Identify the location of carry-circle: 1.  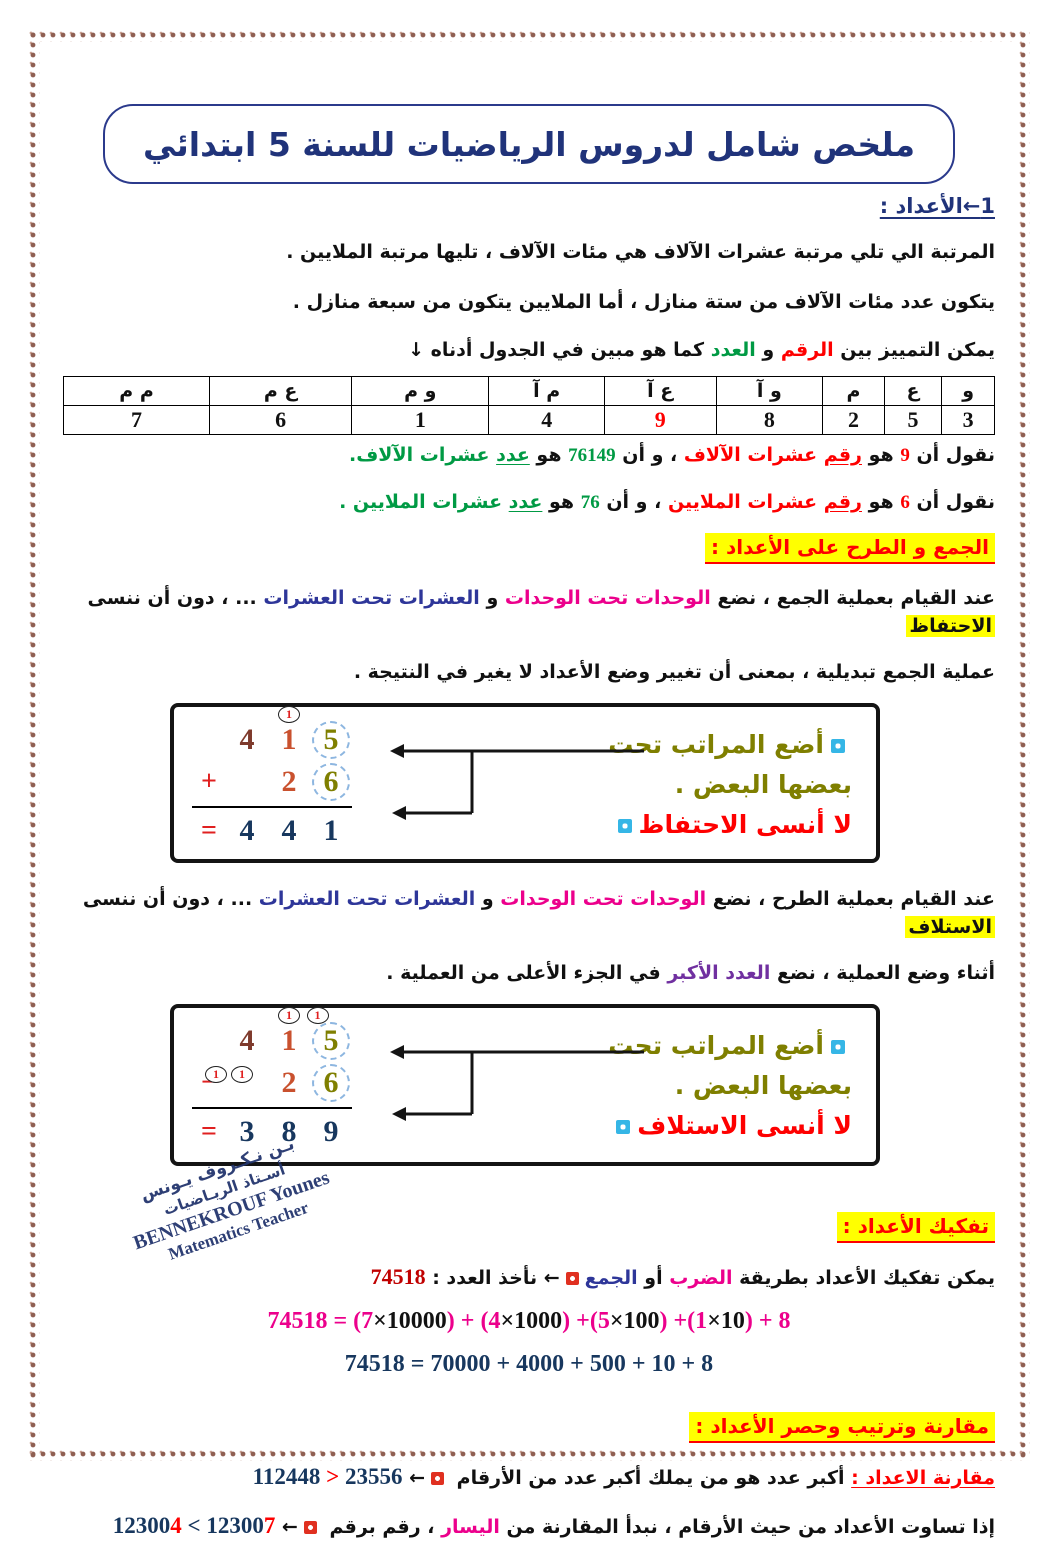
(289, 714).